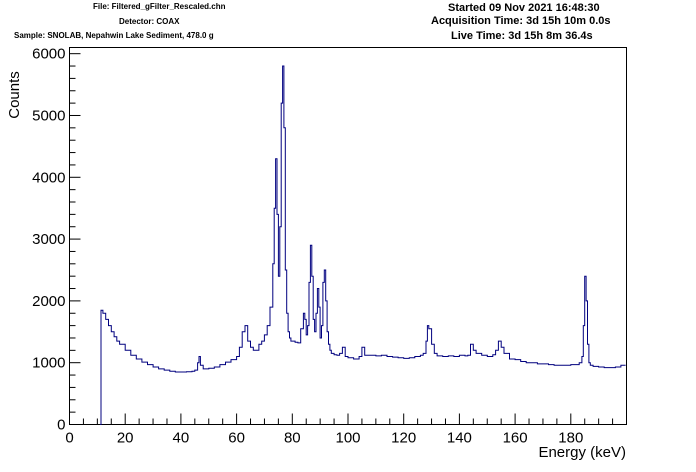 This screenshot has width=696, height=472. I want to click on y-tick-label: 2000, so click(48, 301).